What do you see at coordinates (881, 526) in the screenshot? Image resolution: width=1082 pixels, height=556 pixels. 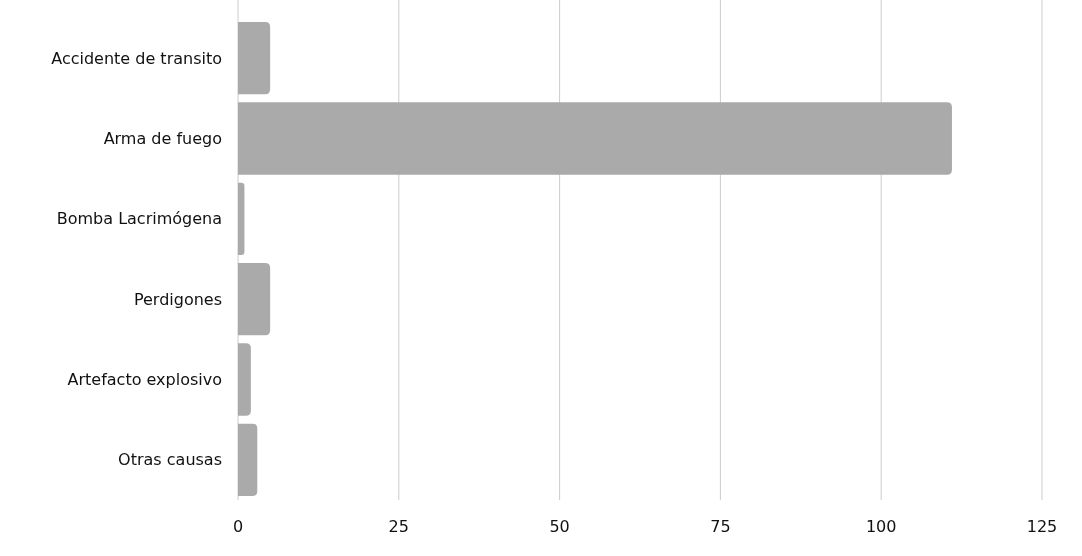 I see `x-tick-label: 100` at bounding box center [881, 526].